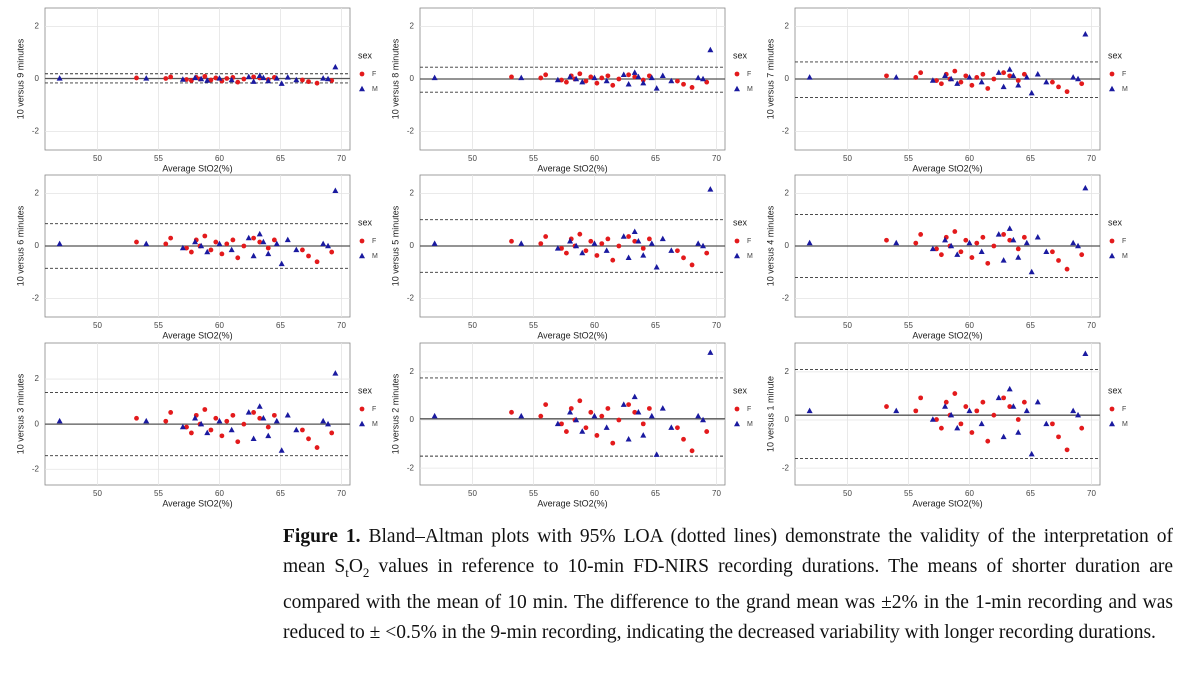 The width and height of the screenshot is (1200, 685). What do you see at coordinates (341, 158) in the screenshot?
I see `x-tick-label: 70` at bounding box center [341, 158].